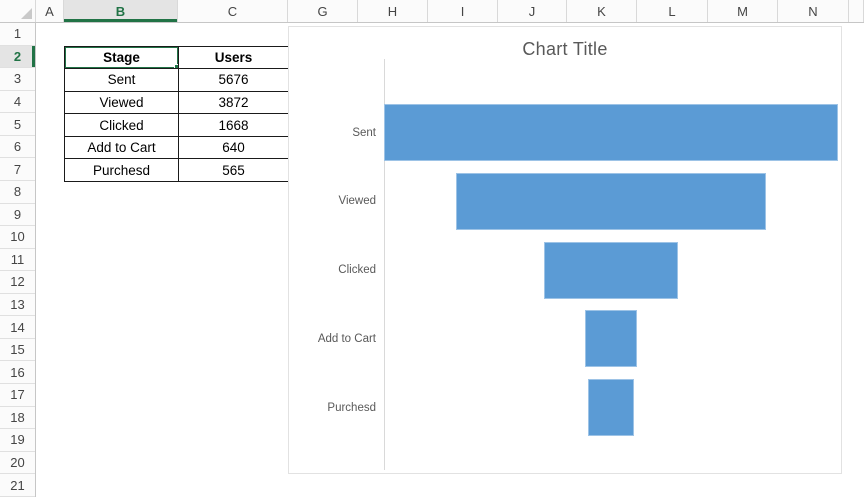  Describe the element at coordinates (17, 79) in the screenshot. I see `row-header-3: 3` at that location.